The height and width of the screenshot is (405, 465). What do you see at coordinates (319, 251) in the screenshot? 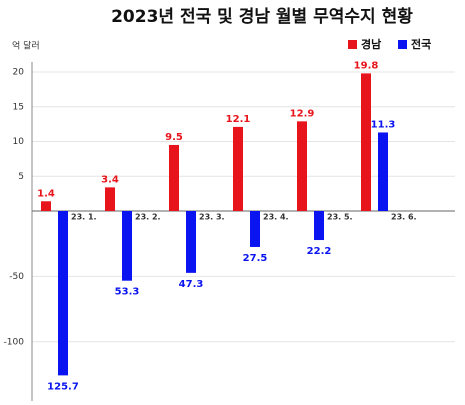
I see `data-label: 22.2` at bounding box center [319, 251].